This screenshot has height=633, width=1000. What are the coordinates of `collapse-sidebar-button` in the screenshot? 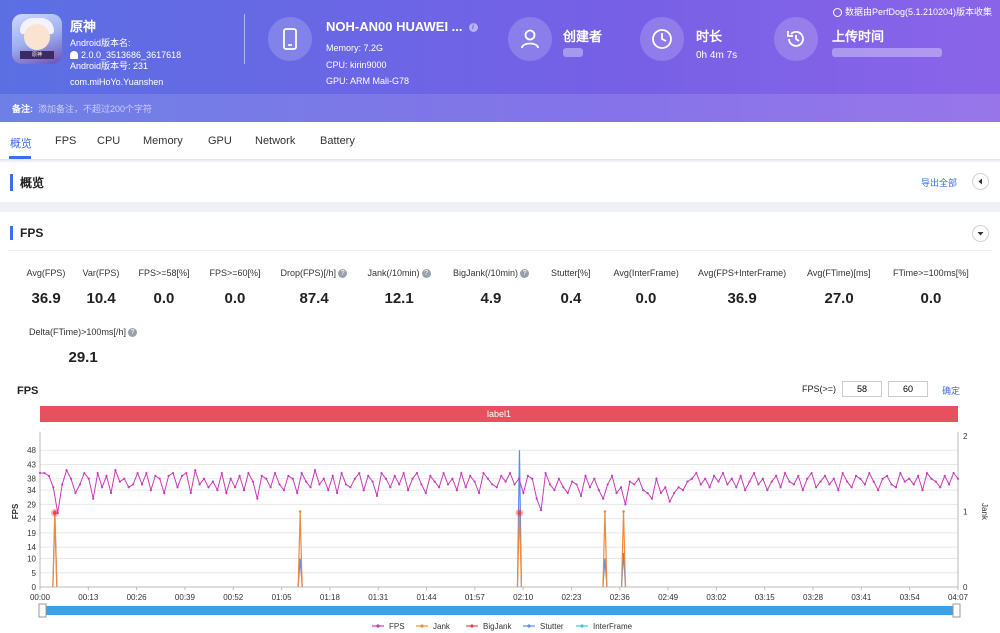 It's located at (980, 181).